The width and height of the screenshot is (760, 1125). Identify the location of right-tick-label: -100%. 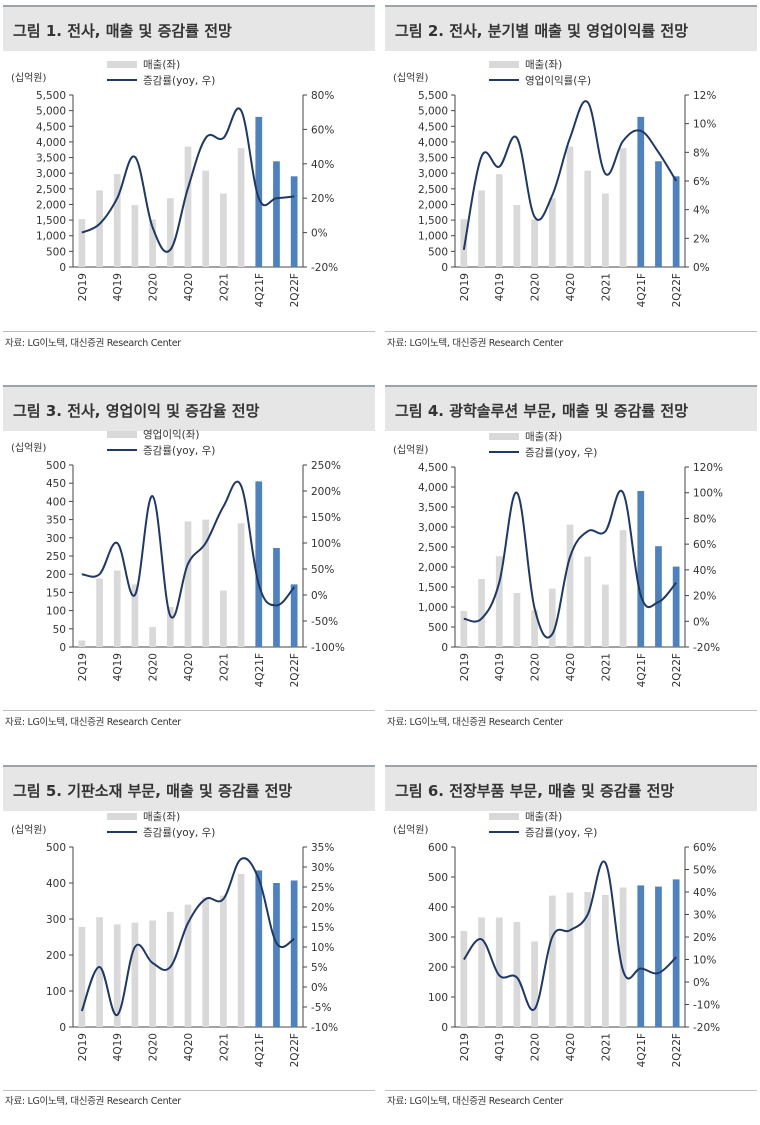
(328, 648).